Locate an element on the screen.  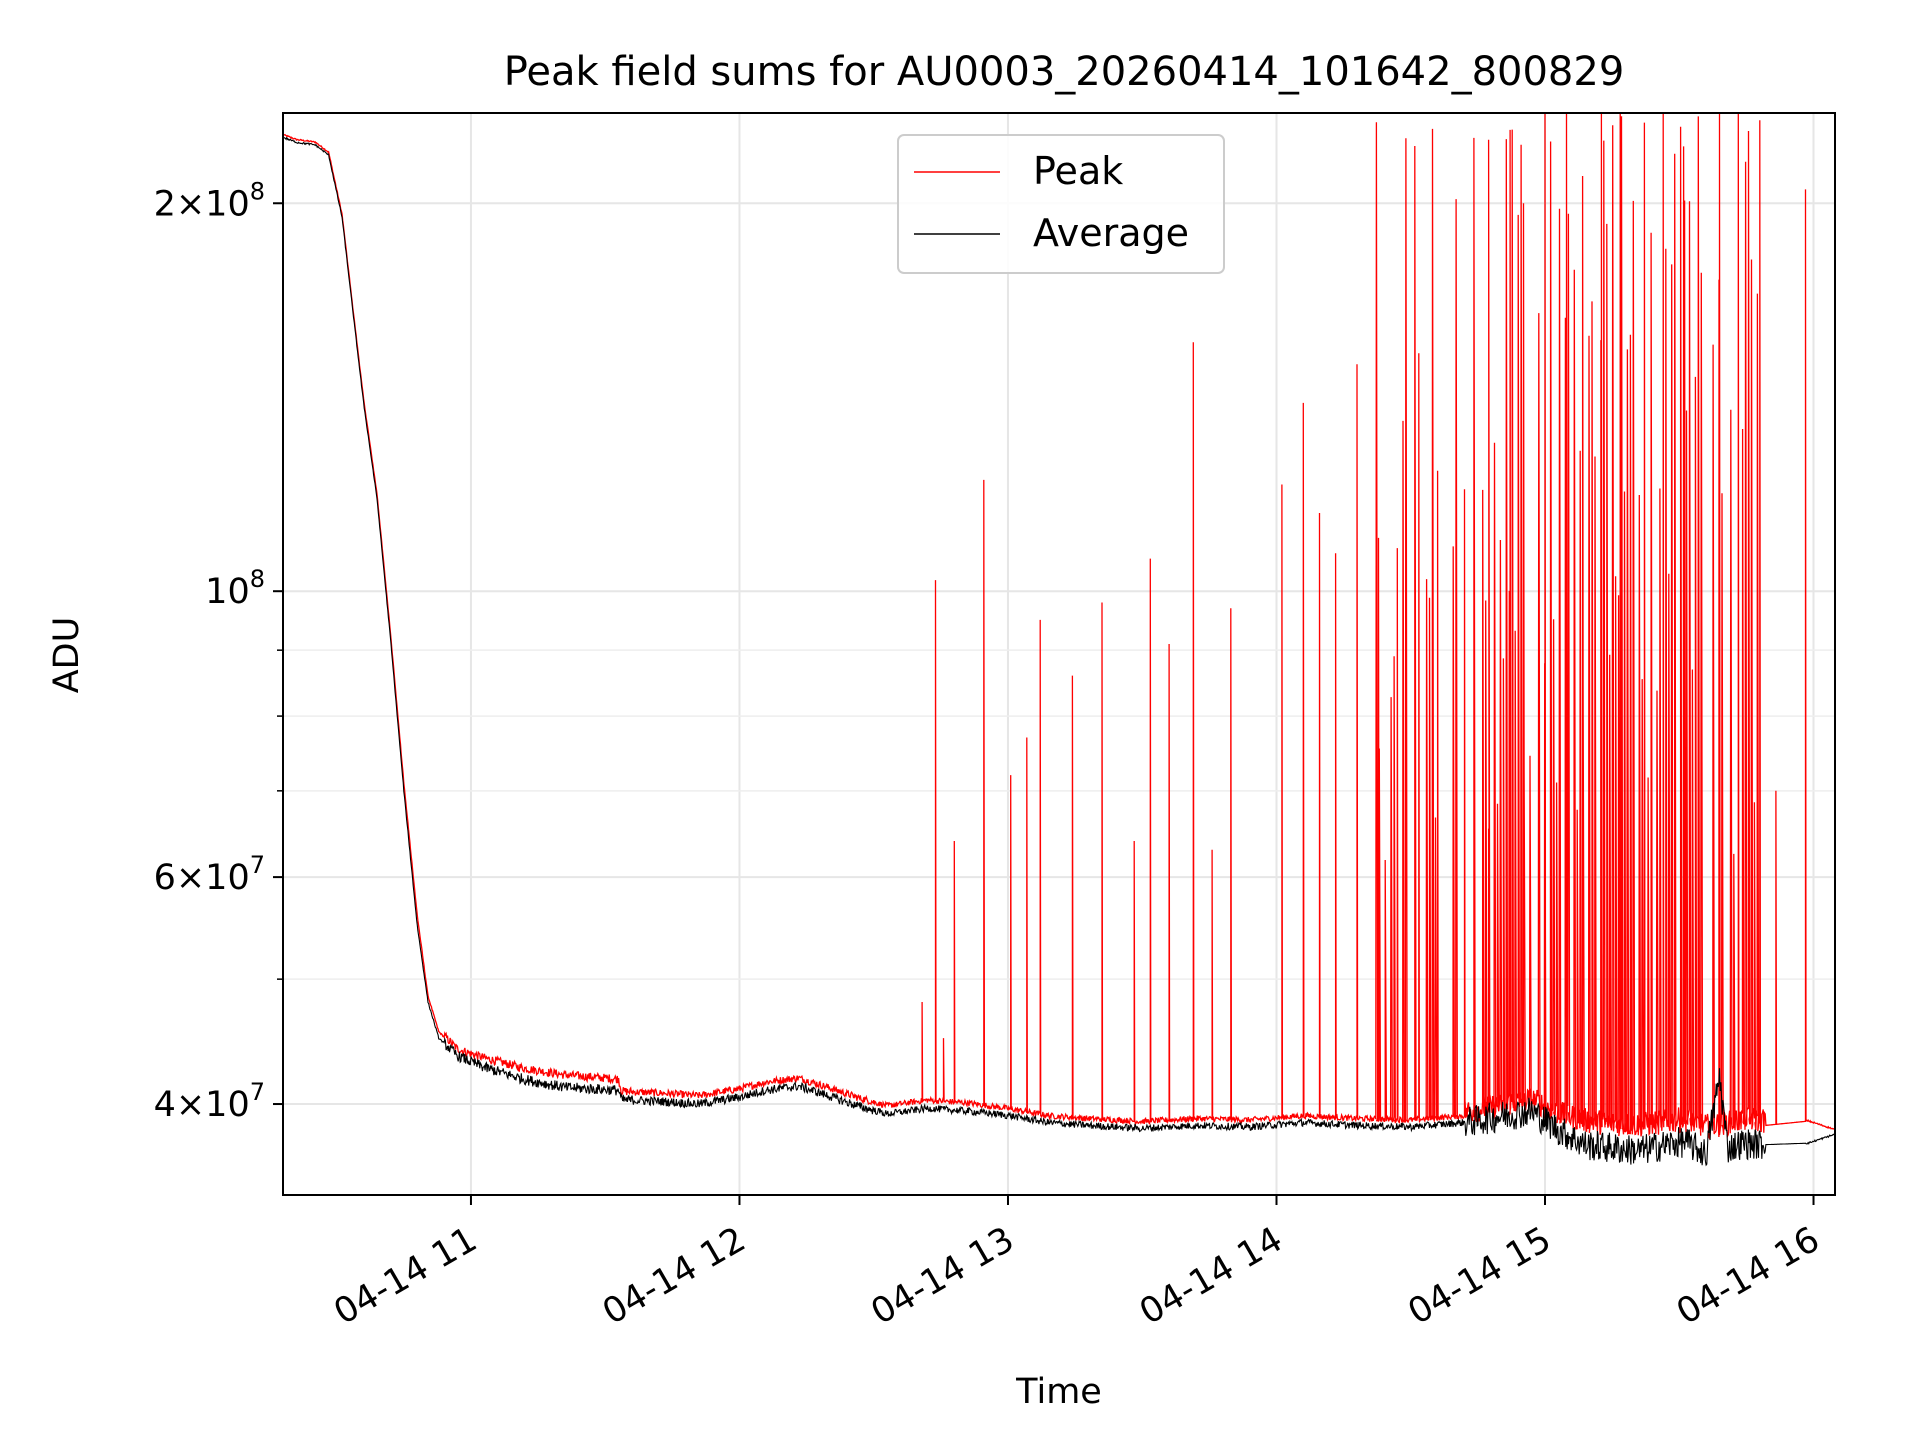
y-tick-label: 6×107 is located at coordinates (209, 874).